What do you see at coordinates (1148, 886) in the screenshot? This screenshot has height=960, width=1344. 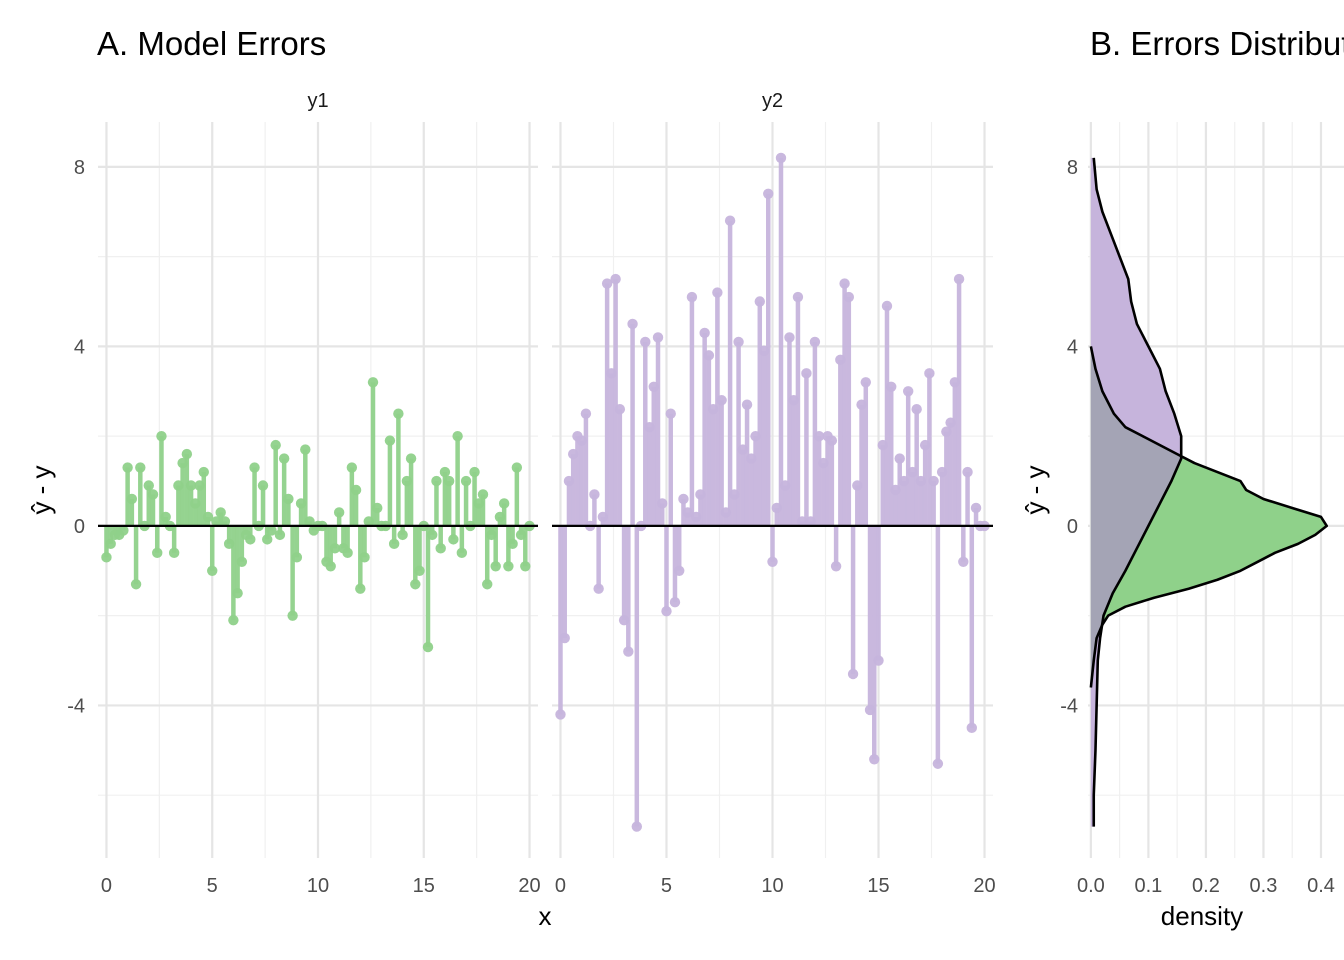 I see `x-tick-label: 0.1` at bounding box center [1148, 886].